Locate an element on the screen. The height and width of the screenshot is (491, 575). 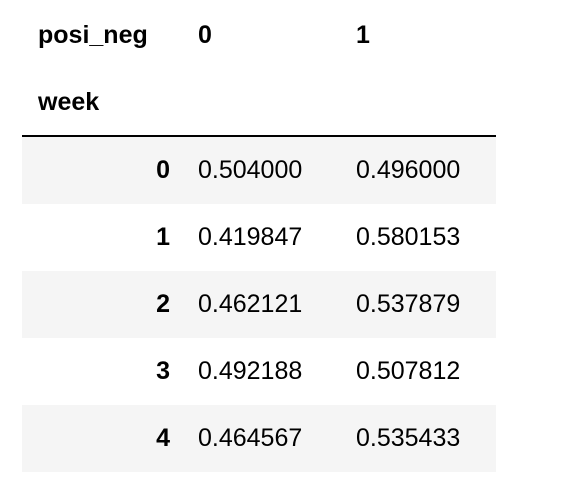
index-label: 0 is located at coordinates (163, 170).